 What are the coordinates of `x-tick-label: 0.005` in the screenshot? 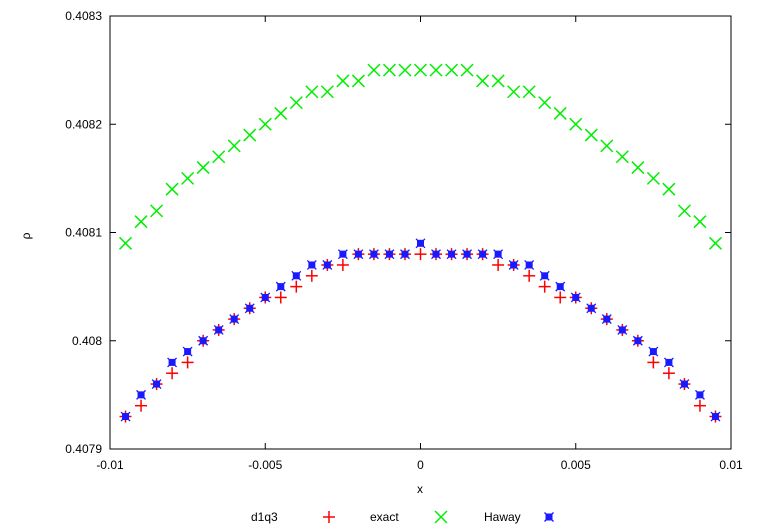 It's located at (576, 465).